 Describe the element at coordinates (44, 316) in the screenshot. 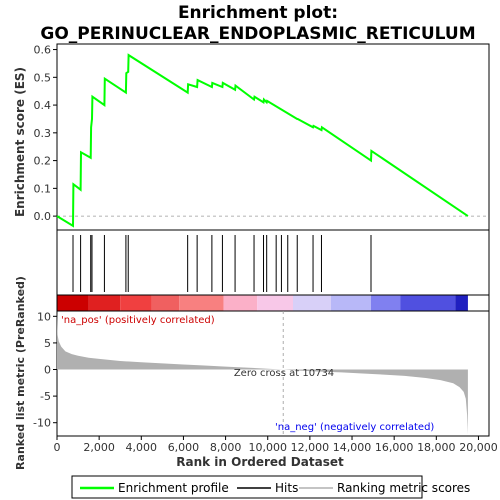

I see `metric-y-tick-label: 10` at that location.